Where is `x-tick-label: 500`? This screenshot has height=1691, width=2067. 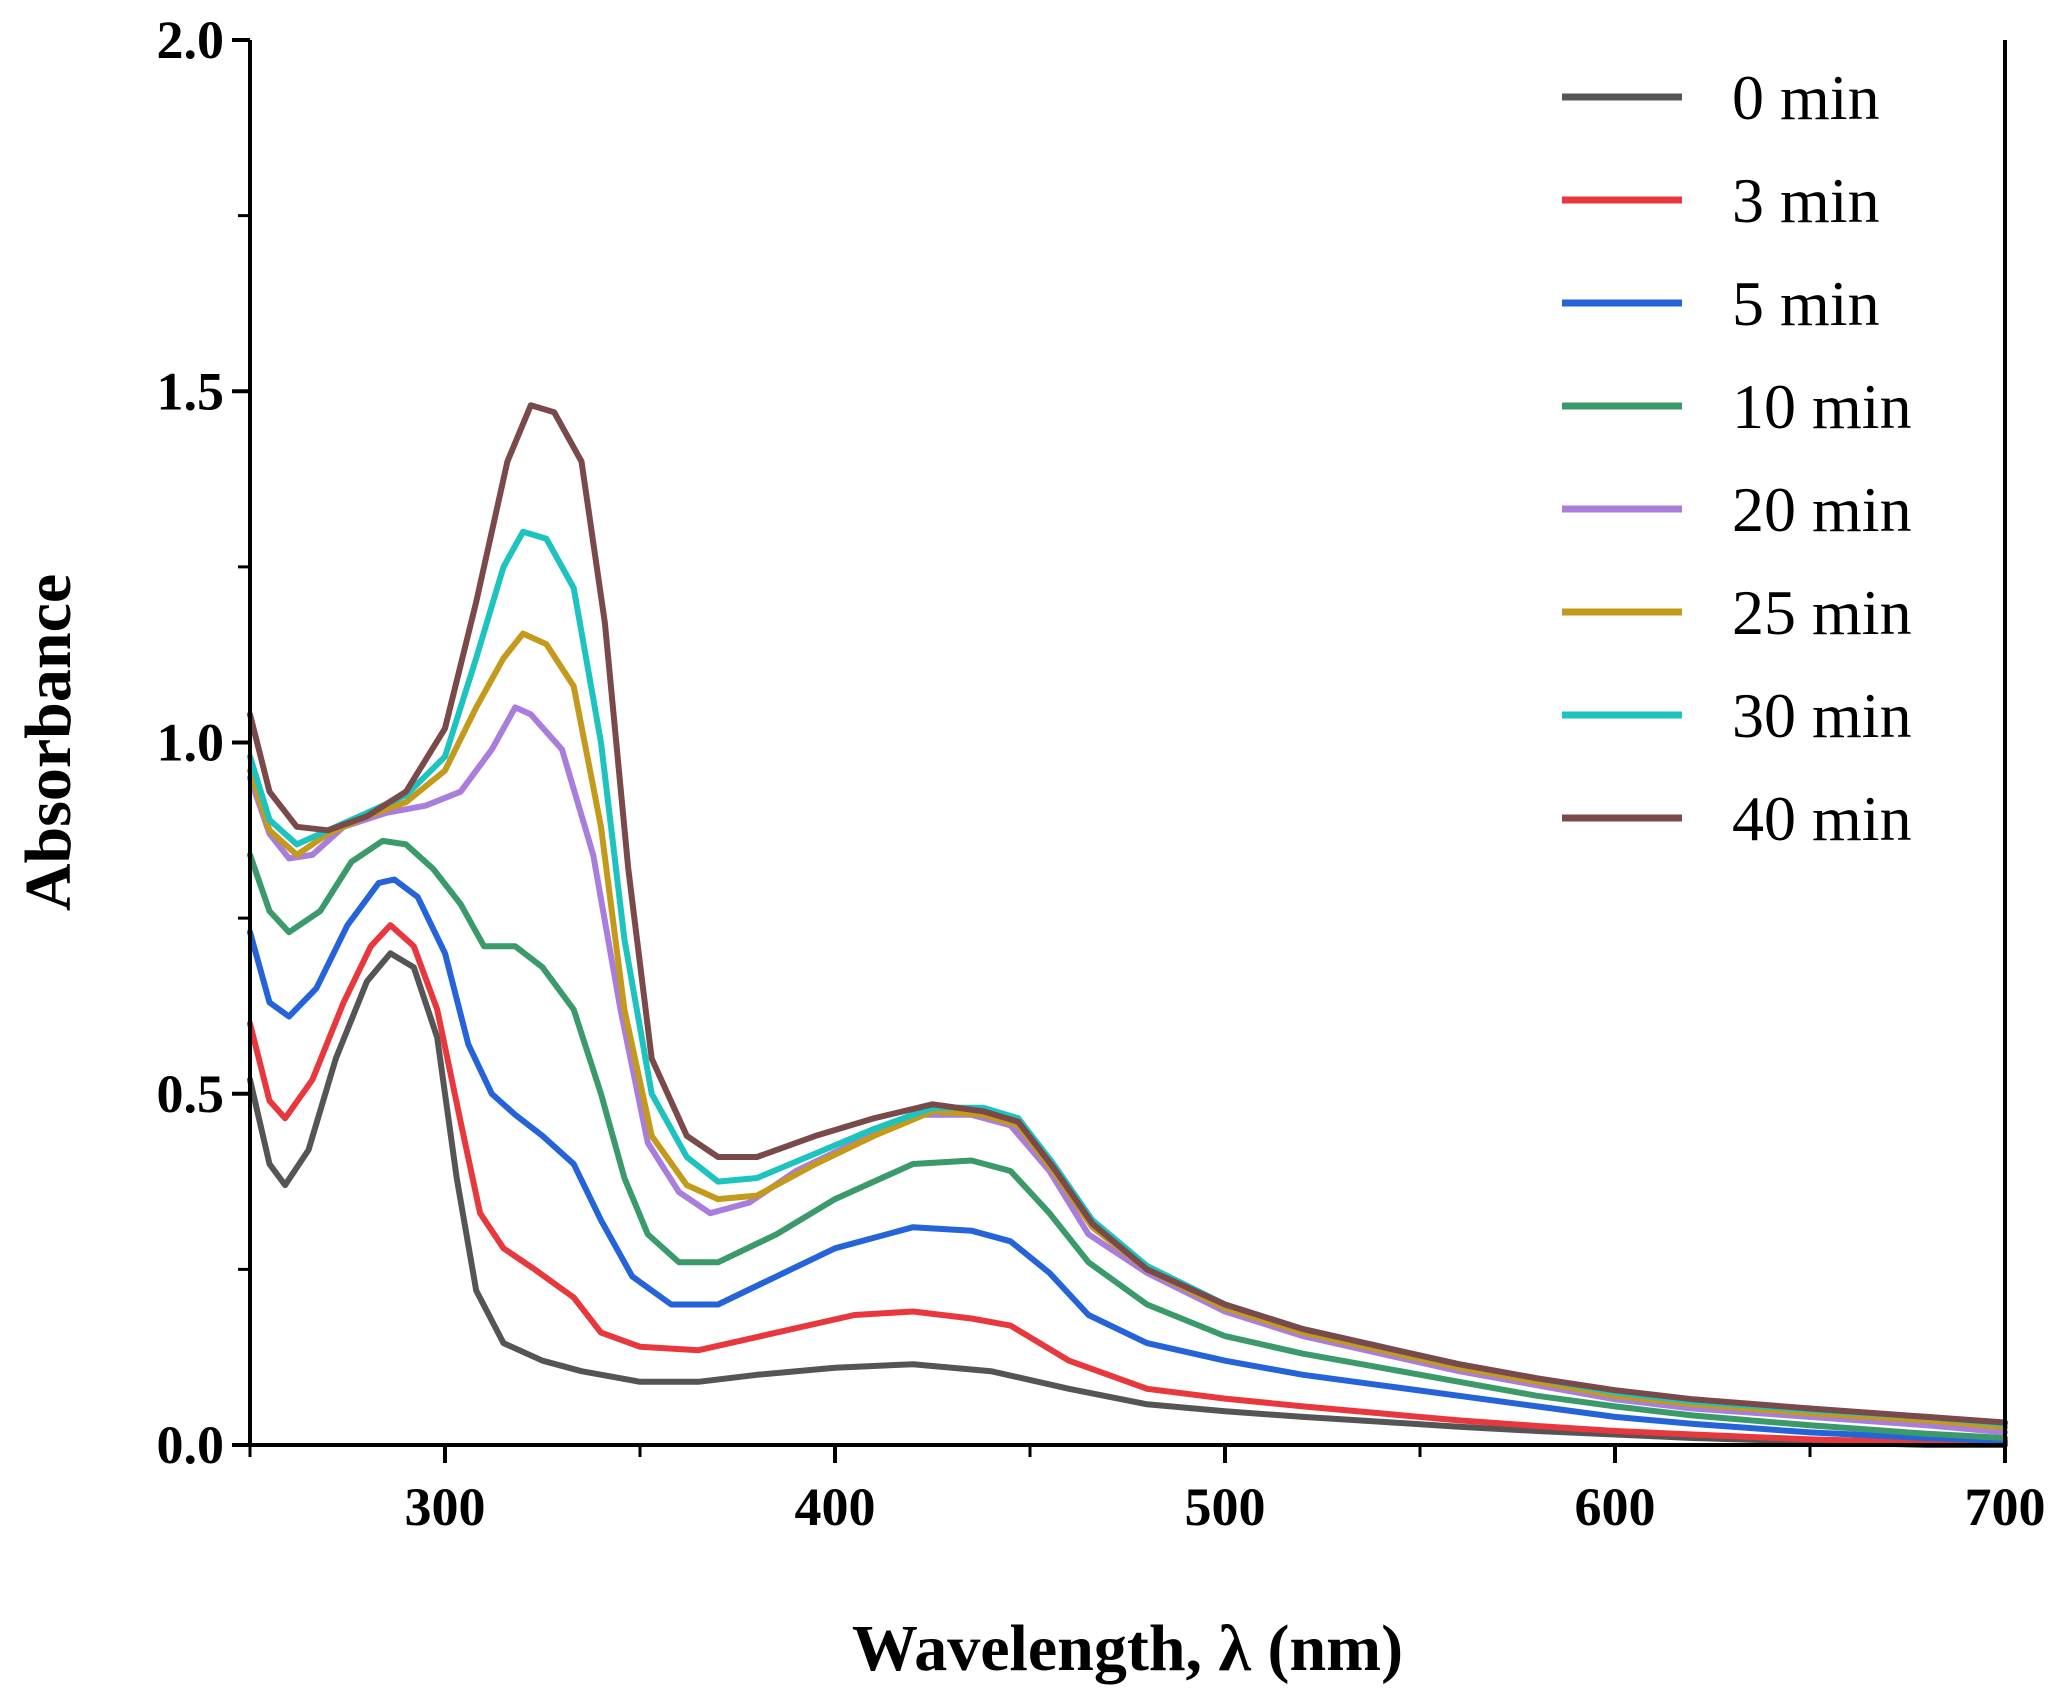
x-tick-label: 500 is located at coordinates (1225, 1507).